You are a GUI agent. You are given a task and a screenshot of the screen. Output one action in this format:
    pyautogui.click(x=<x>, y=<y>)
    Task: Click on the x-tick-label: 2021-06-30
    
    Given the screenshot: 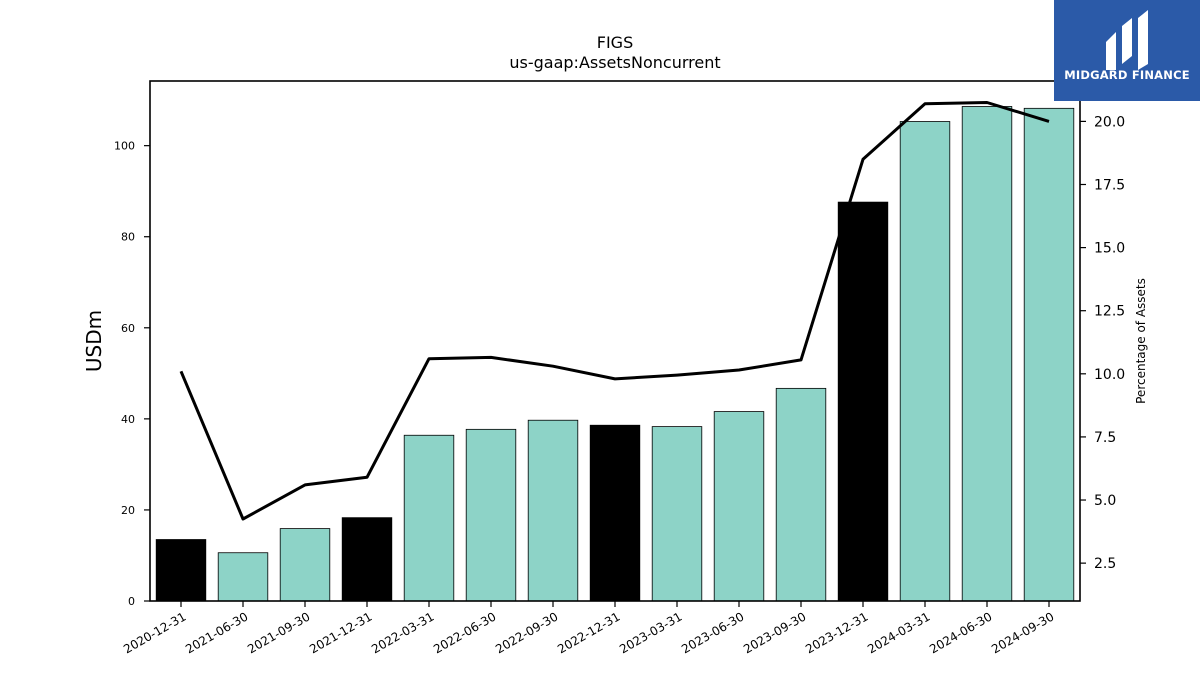 What is the action you would take?
    pyautogui.click(x=216, y=632)
    